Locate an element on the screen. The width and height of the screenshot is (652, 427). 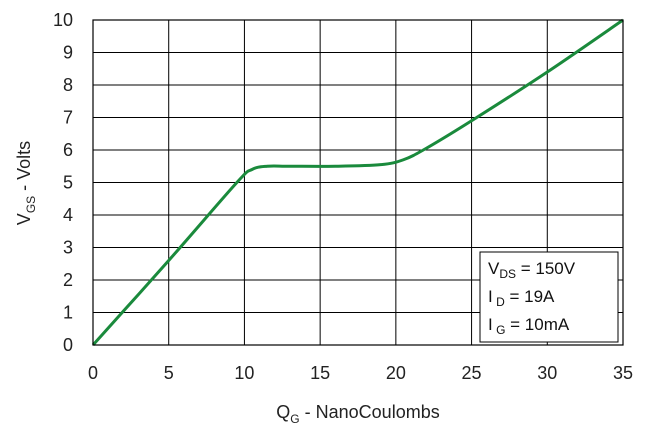
y-tick-label: 3 is located at coordinates (68, 248).